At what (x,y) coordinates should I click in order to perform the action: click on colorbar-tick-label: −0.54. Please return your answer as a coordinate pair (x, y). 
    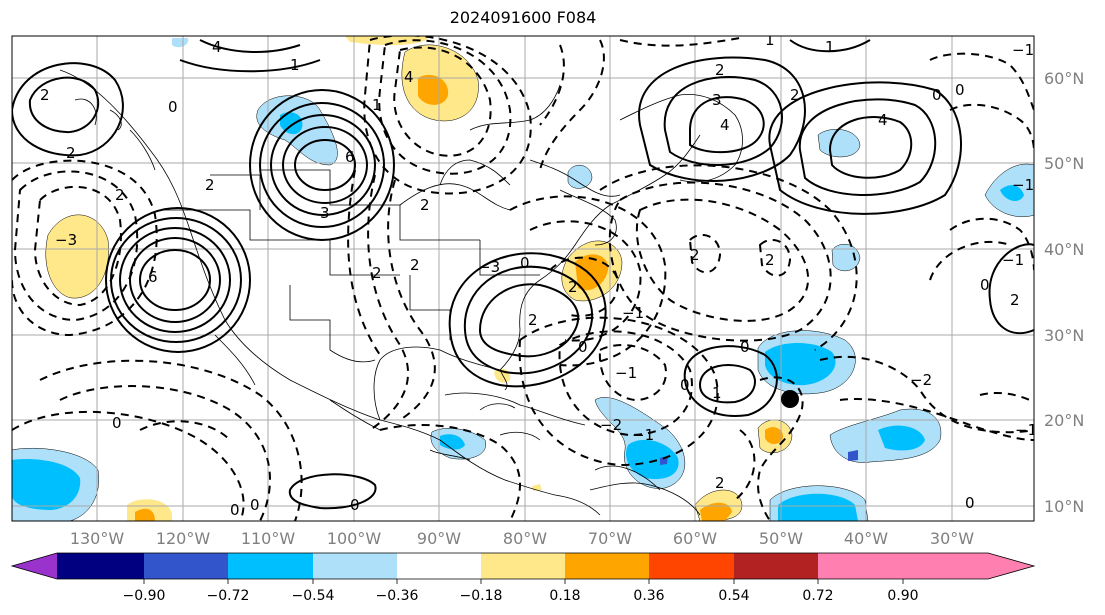
    Looking at the image, I should click on (313, 596).